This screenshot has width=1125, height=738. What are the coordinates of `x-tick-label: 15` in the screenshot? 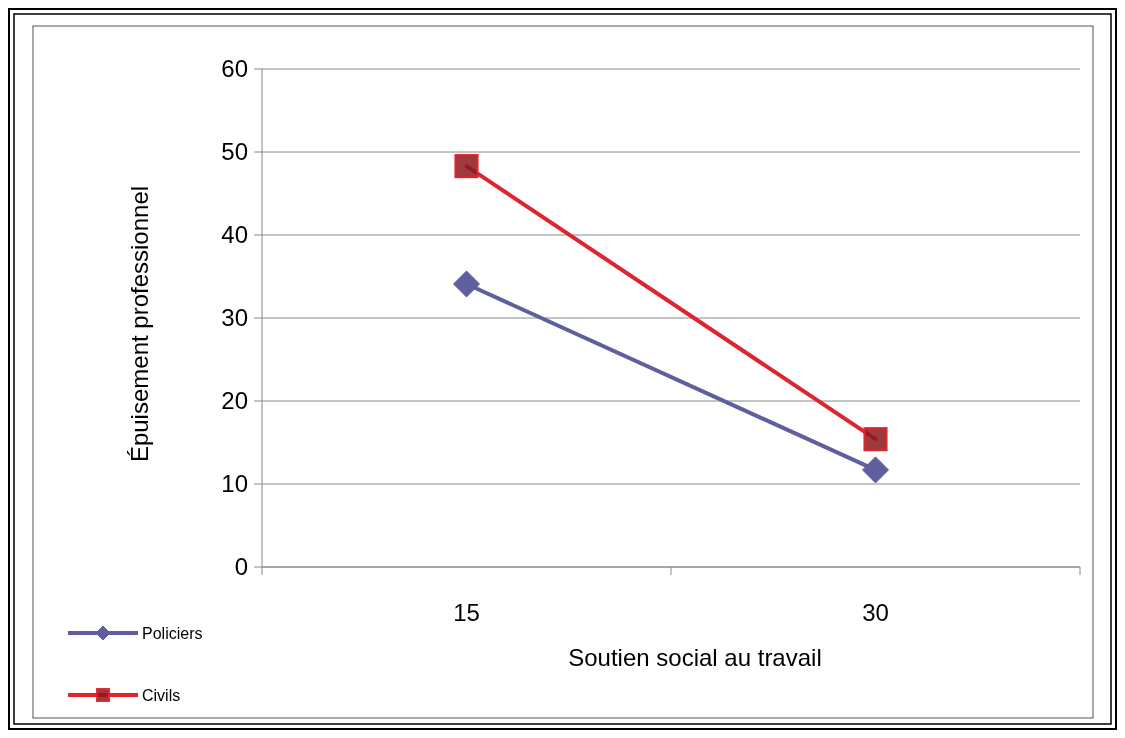 It's located at (466, 612).